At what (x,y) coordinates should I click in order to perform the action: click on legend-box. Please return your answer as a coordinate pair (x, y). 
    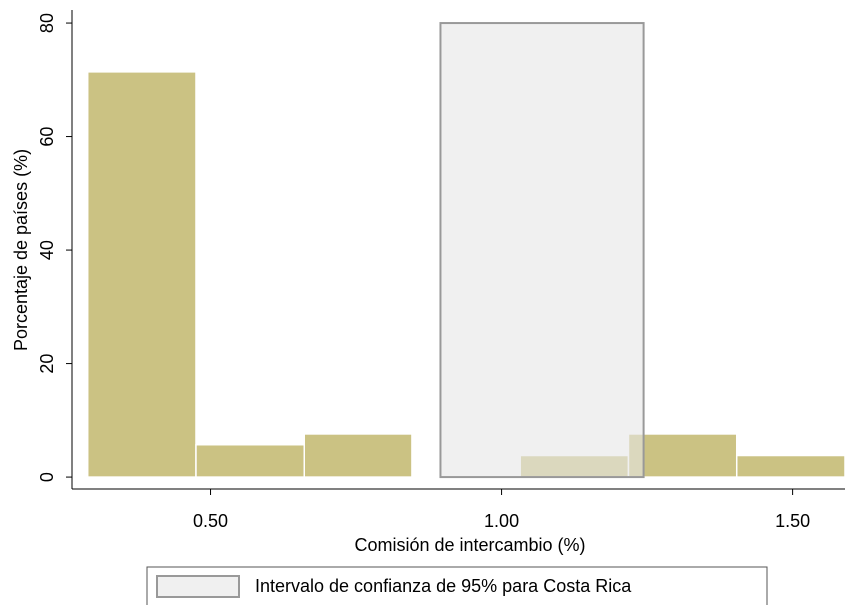
    Looking at the image, I should click on (457, 585).